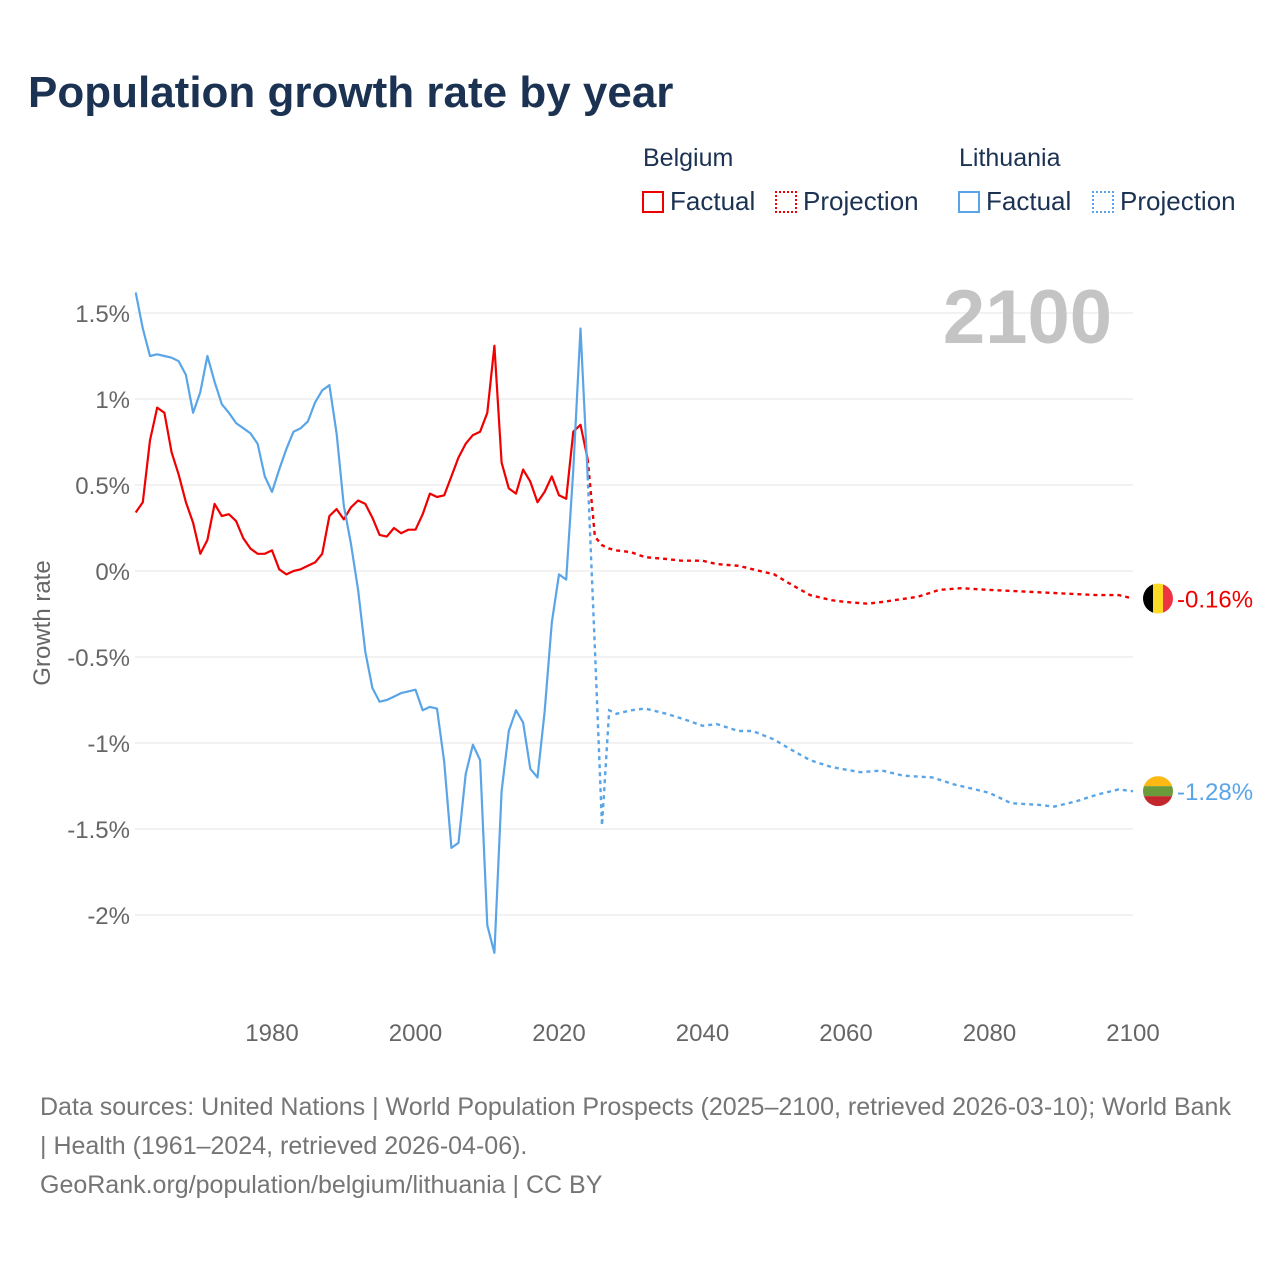 This screenshot has height=1280, width=1280. I want to click on x-tick-label: 2000, so click(415, 1033).